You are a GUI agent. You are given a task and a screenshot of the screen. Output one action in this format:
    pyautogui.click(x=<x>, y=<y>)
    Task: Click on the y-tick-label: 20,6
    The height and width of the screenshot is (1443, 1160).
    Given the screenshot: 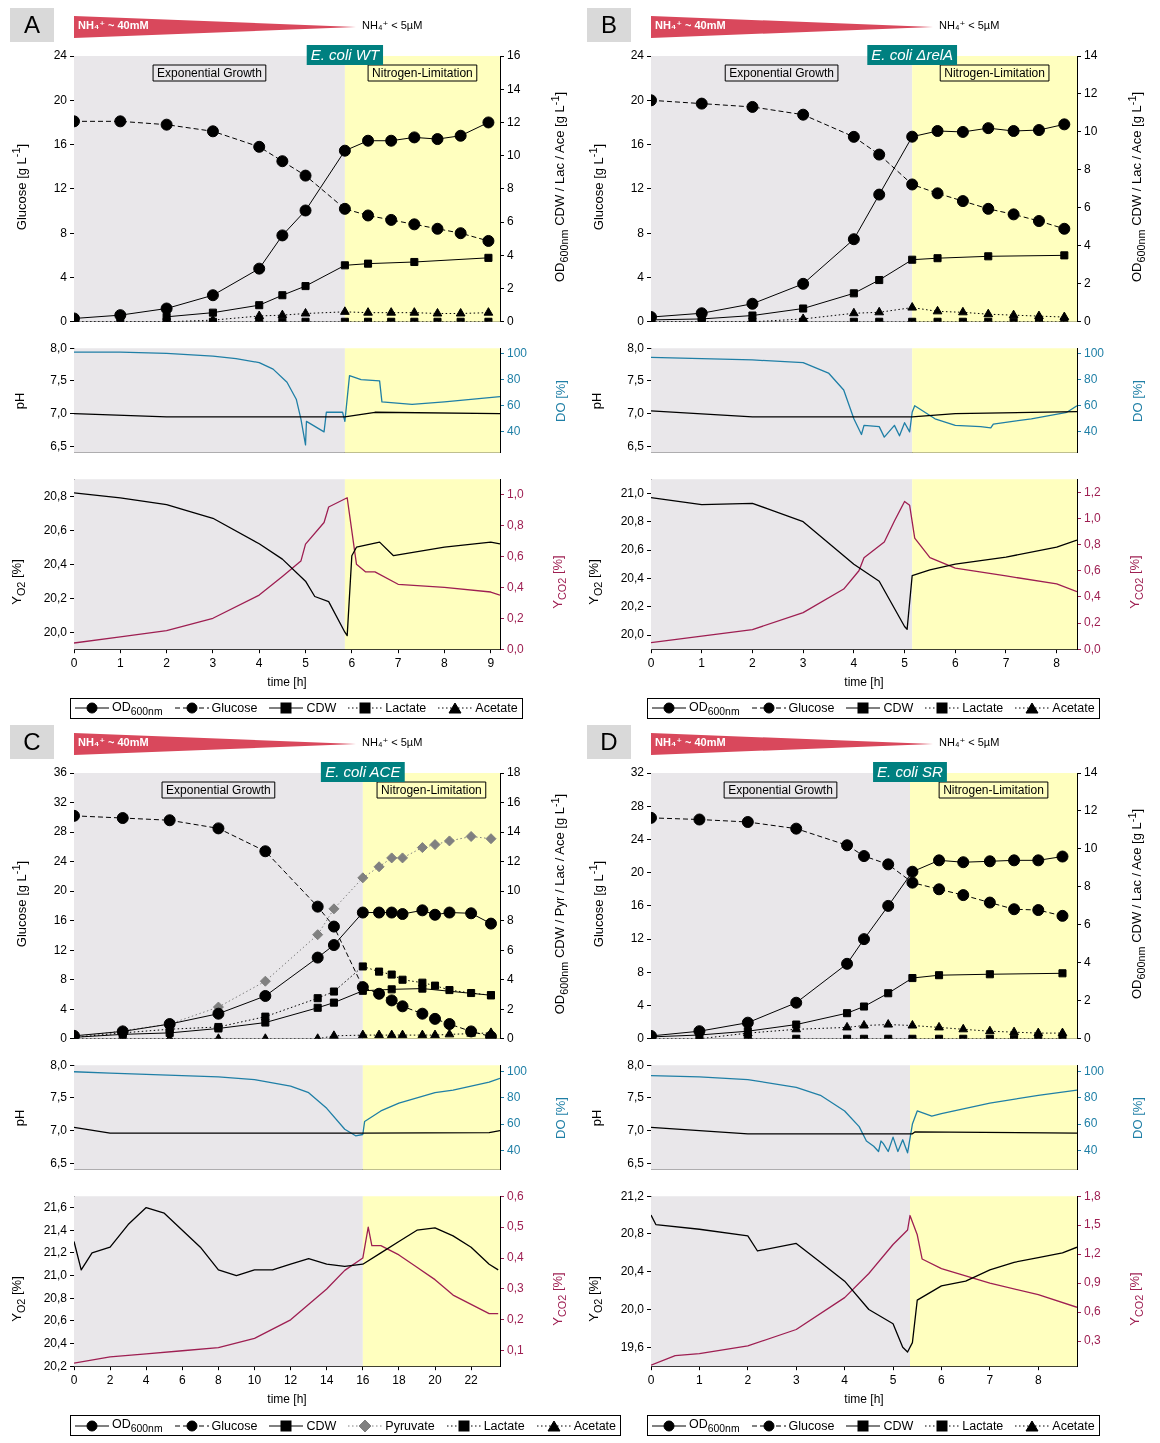 What is the action you would take?
    pyautogui.click(x=55, y=1320)
    